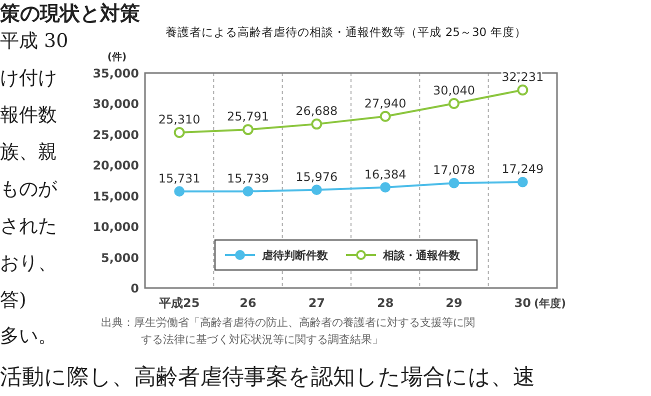  I want to click on y-tick-label: 30,000, so click(115, 104).